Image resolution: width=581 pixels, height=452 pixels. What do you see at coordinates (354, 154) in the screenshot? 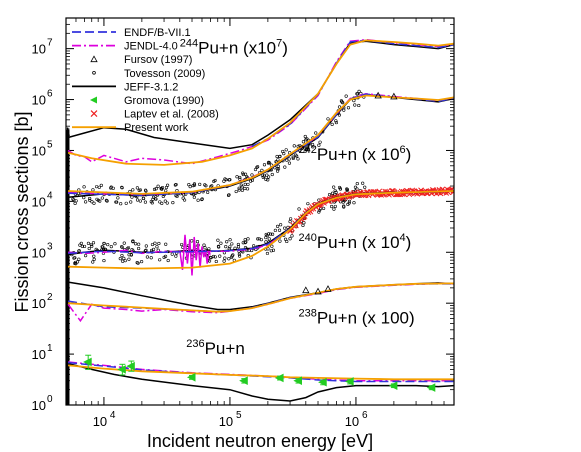
I see `isotope-label-pu242: 242Pu+n (x 106)` at bounding box center [354, 154].